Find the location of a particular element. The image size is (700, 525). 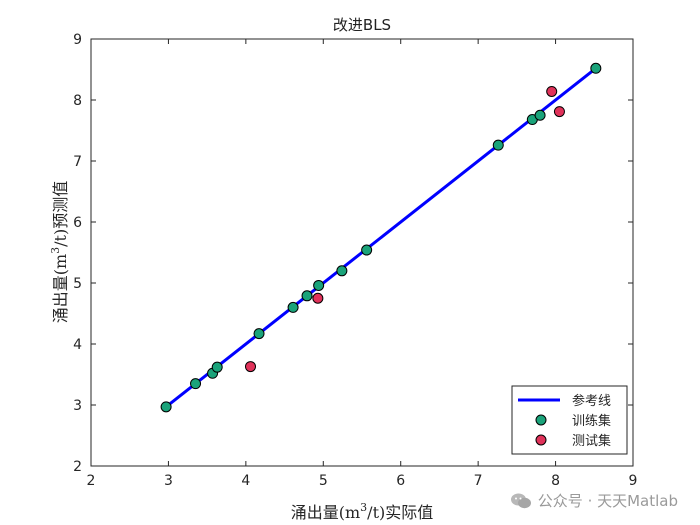

watermark: 公众号 · 天天Matlab is located at coordinates (594, 500).